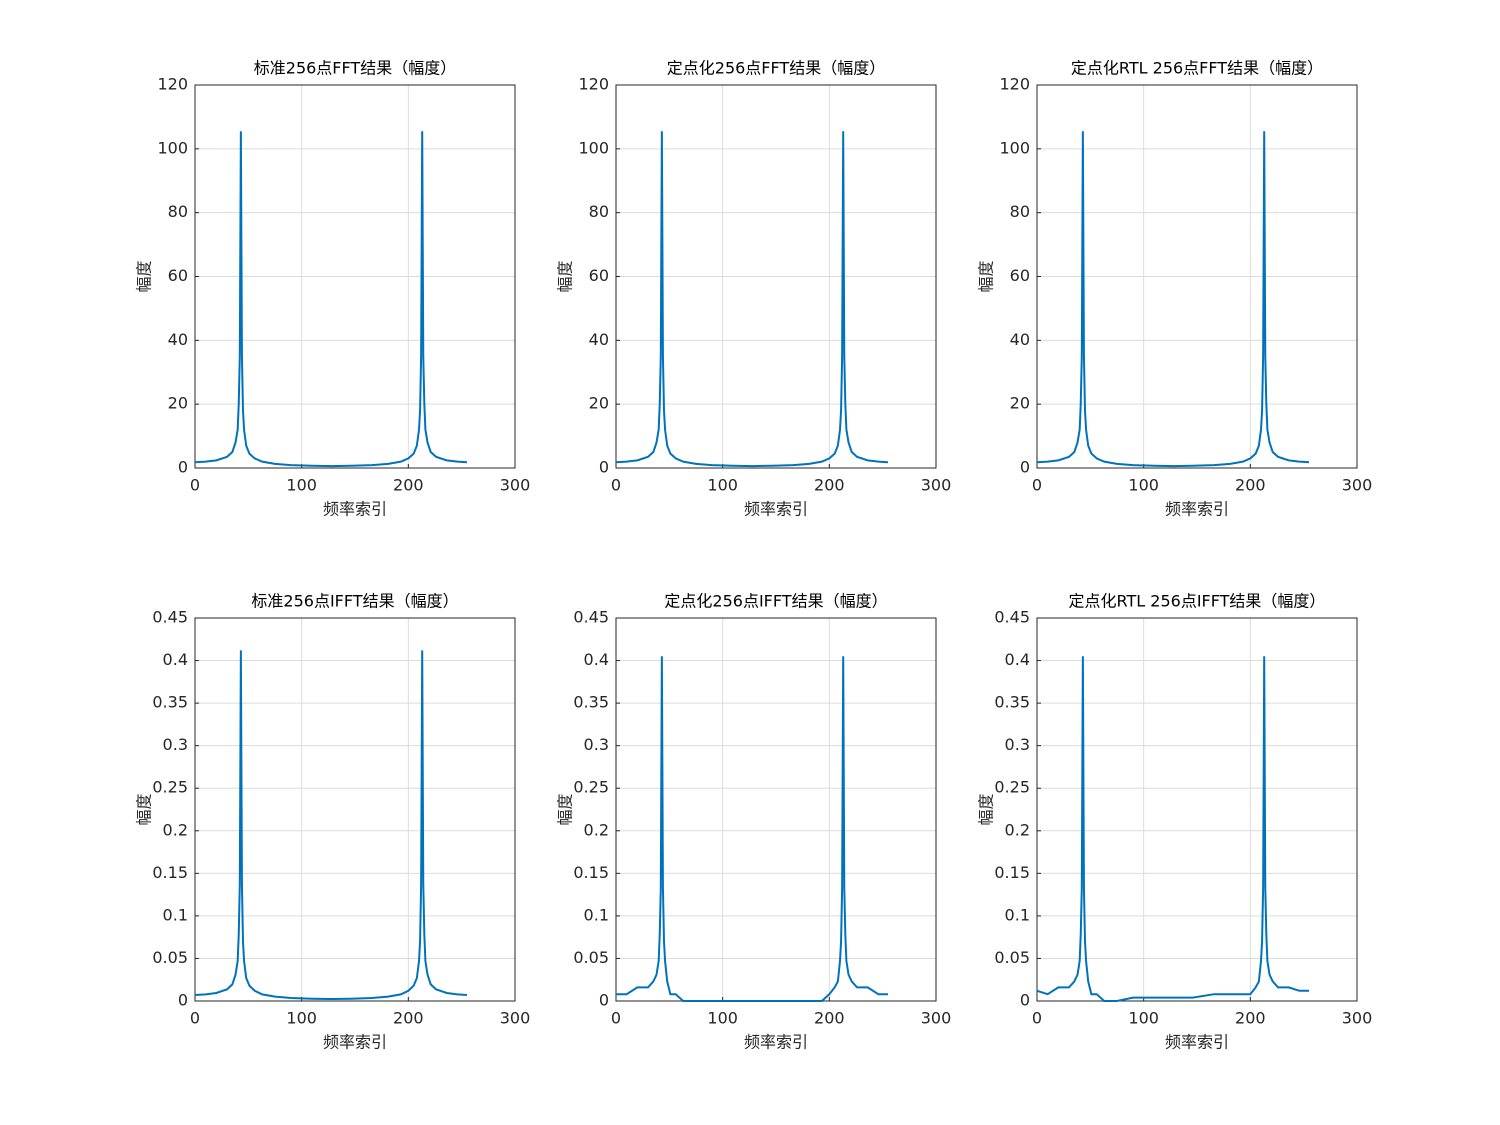 This screenshot has width=1500, height=1125. Describe the element at coordinates (599, 403) in the screenshot. I see `y-tick-label: 20` at that location.